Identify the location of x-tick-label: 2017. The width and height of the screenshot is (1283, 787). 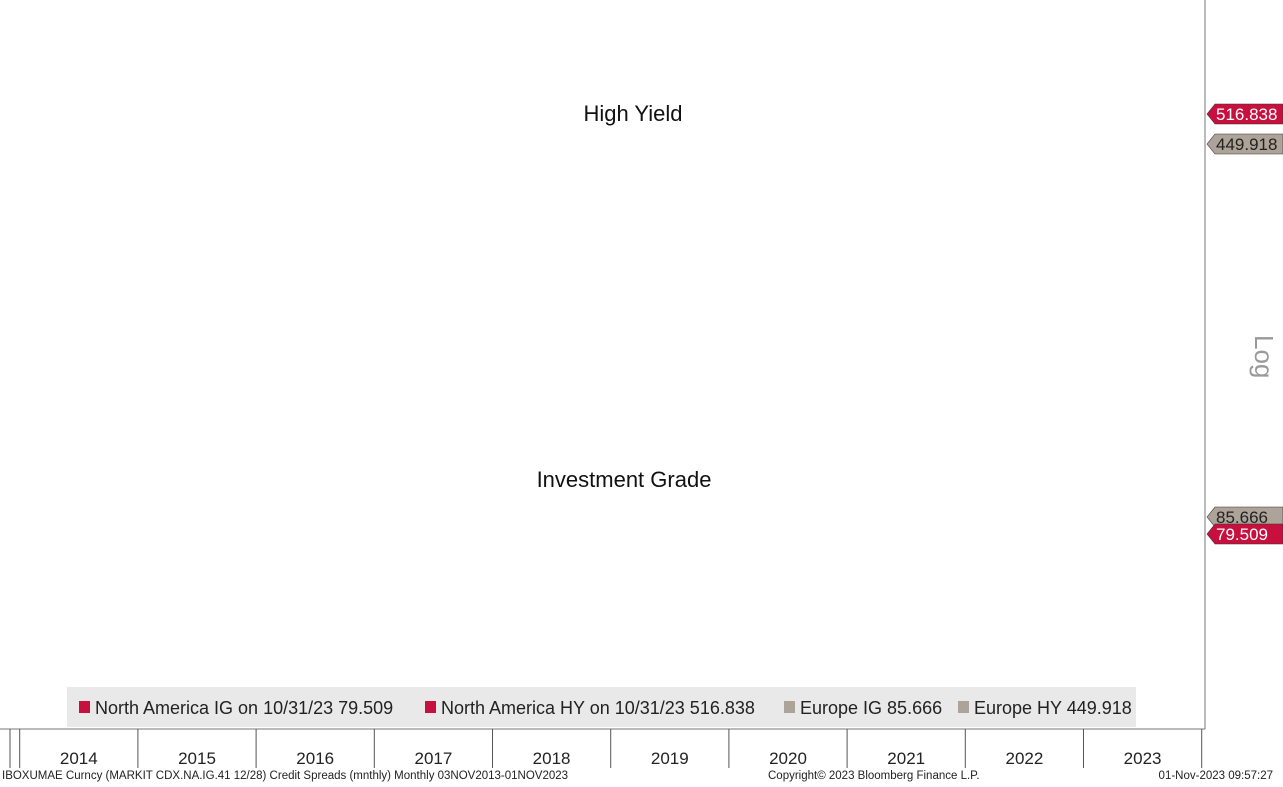
(433, 758).